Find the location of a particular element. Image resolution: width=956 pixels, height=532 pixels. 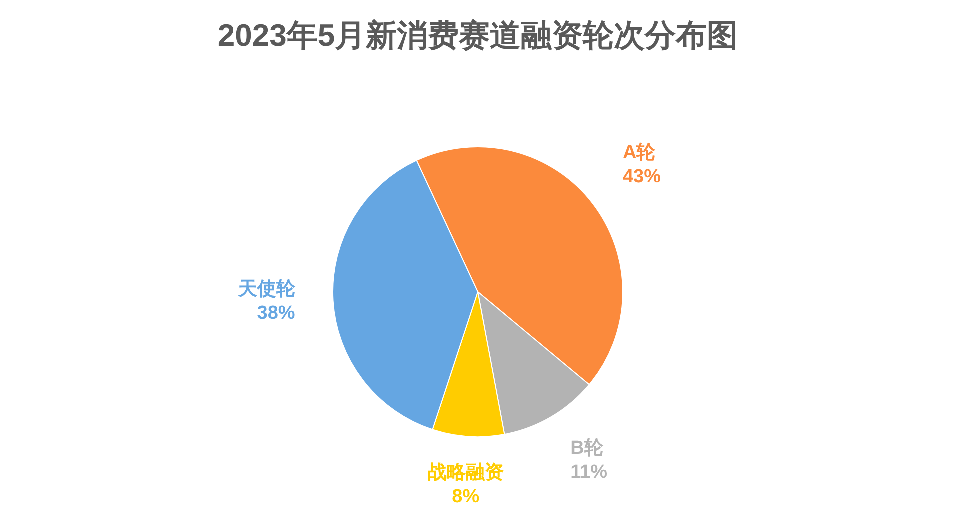

title: 2023年5月新消费赛道融资轮次分布图 is located at coordinates (478, 35).